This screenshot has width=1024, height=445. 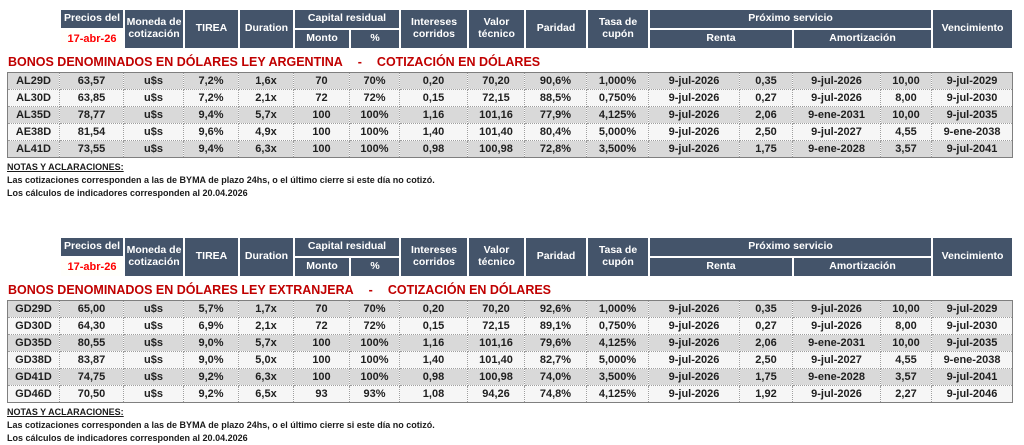 I want to click on cell-duration: 5,7x, so click(x=266, y=115).